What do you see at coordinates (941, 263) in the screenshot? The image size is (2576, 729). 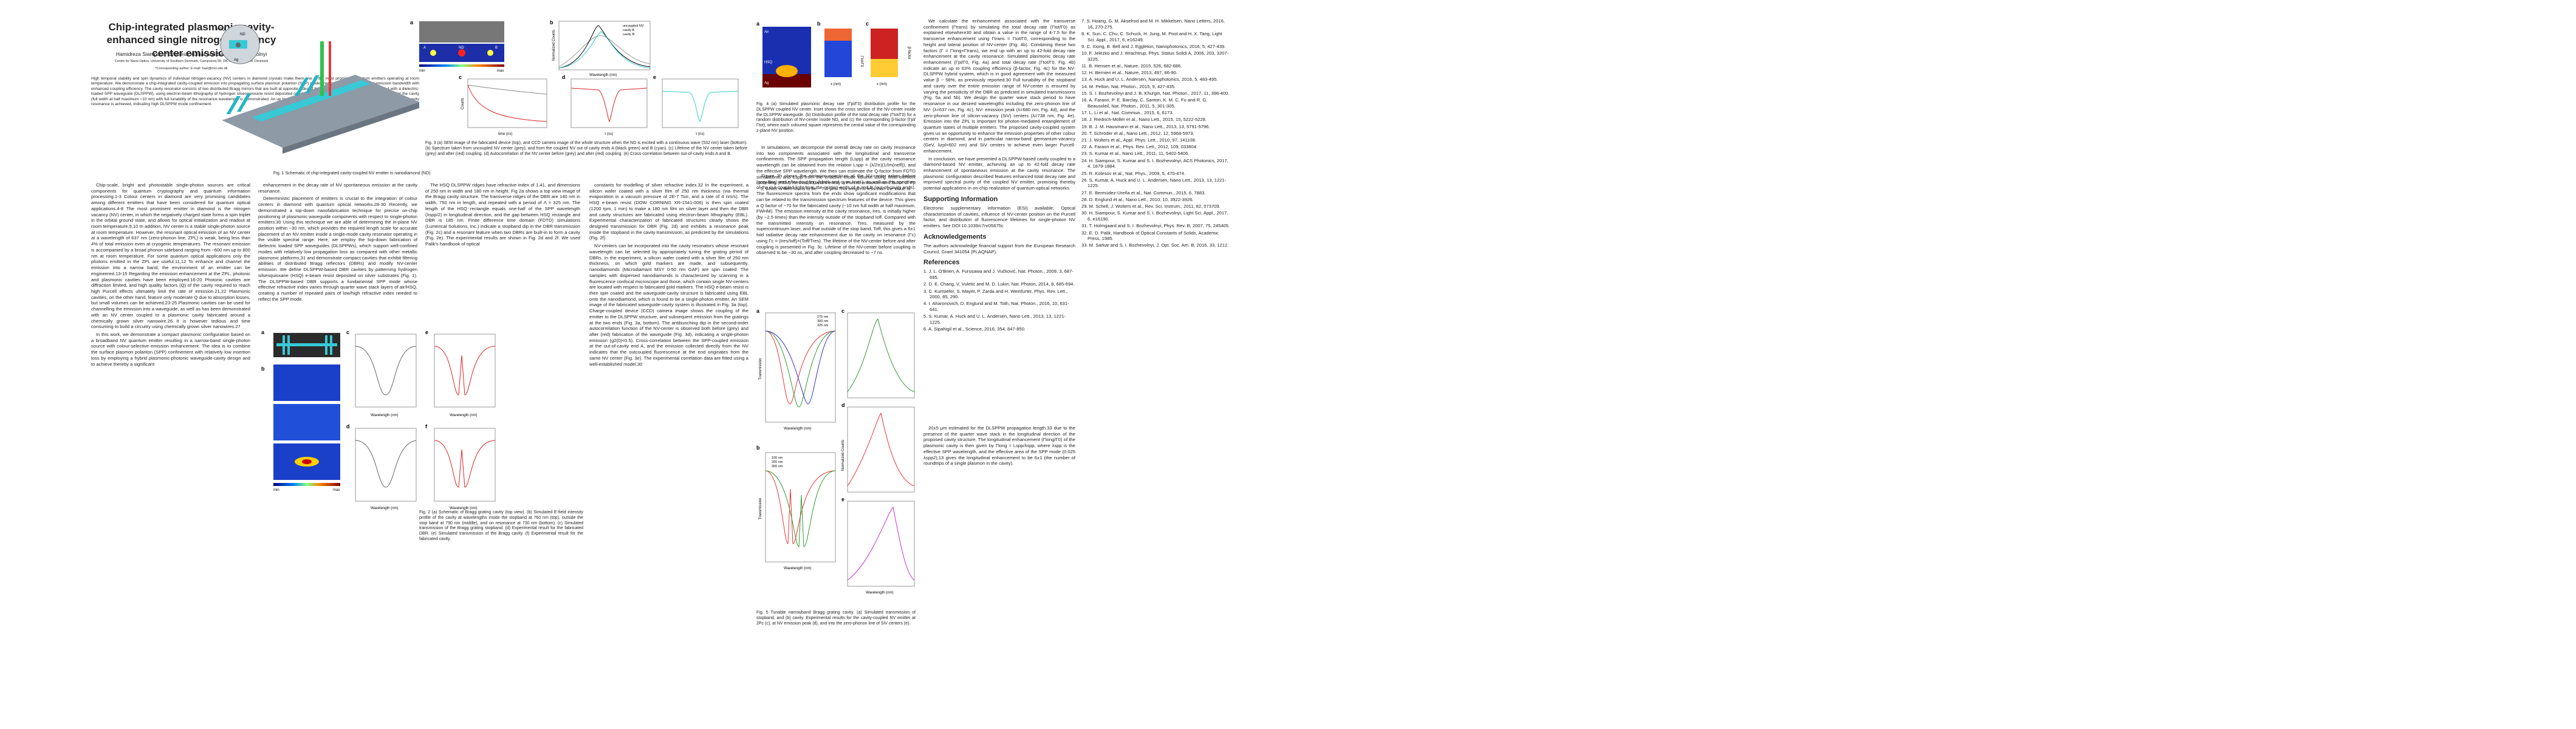 I see `section-heading: References` at bounding box center [941, 263].